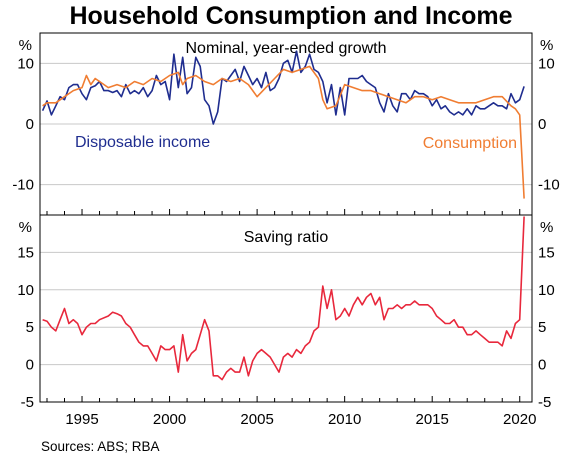 The width and height of the screenshot is (582, 473). What do you see at coordinates (546, 252) in the screenshot?
I see `y-tick-label-right: 15` at bounding box center [546, 252].